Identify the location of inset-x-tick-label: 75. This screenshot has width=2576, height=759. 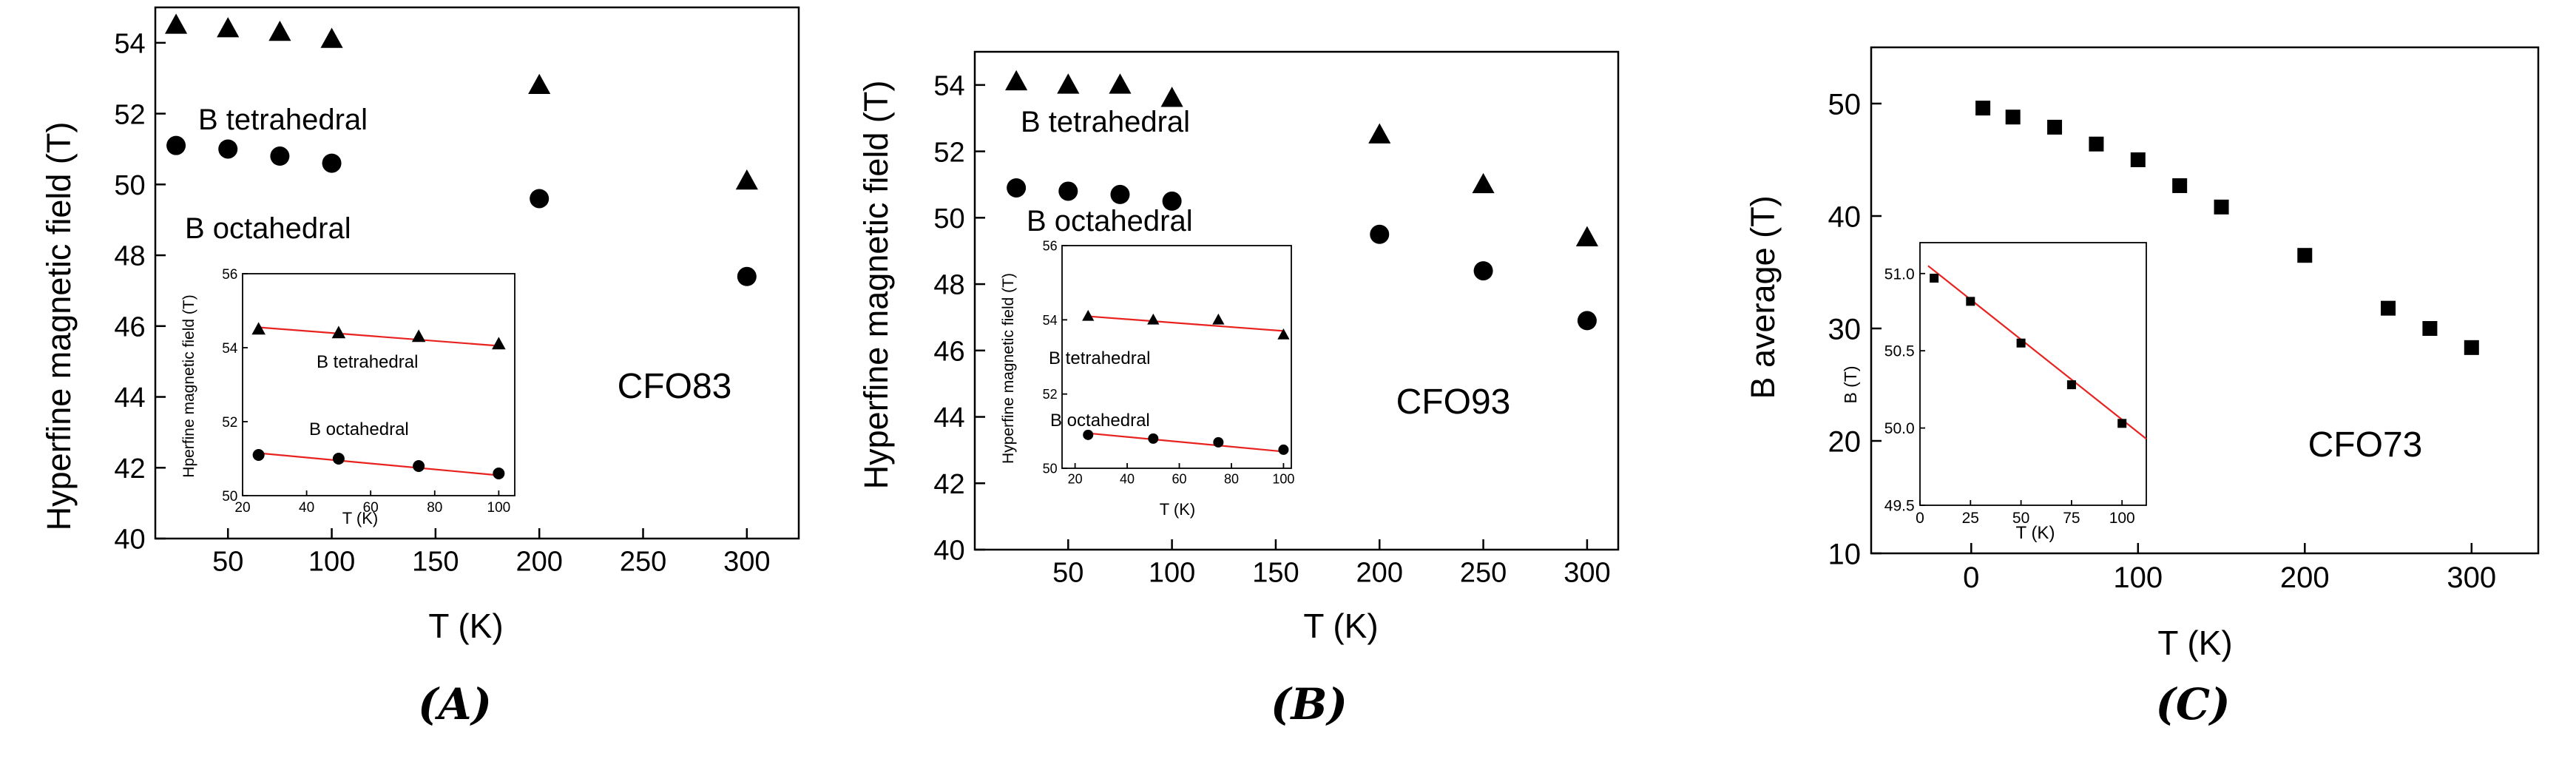
(2071, 518).